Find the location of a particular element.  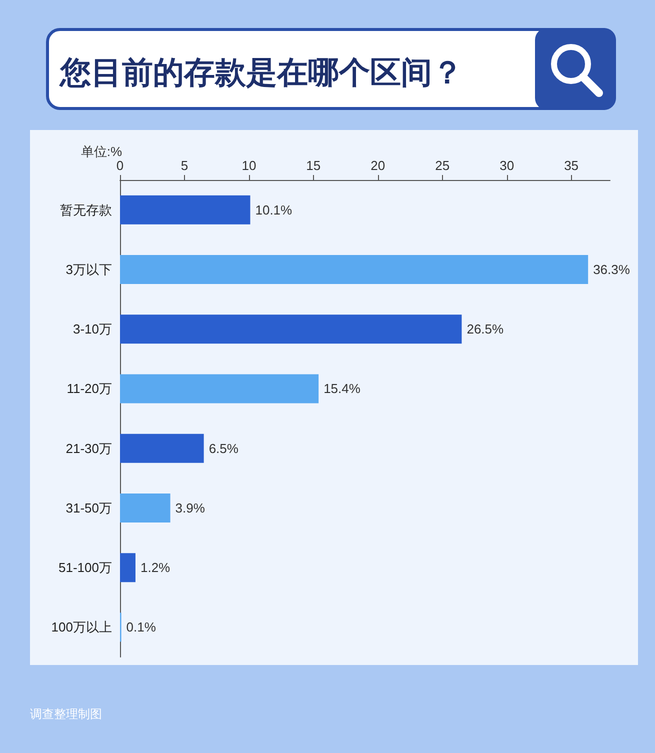

y-tick-label: 3-10万 is located at coordinates (92, 329).